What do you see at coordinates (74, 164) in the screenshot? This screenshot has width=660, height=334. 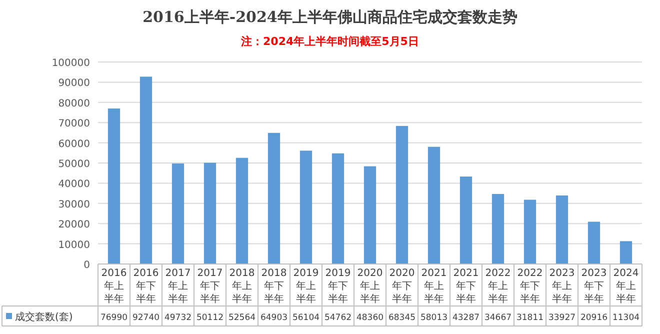 I see `y-tick-label: 50000` at bounding box center [74, 164].